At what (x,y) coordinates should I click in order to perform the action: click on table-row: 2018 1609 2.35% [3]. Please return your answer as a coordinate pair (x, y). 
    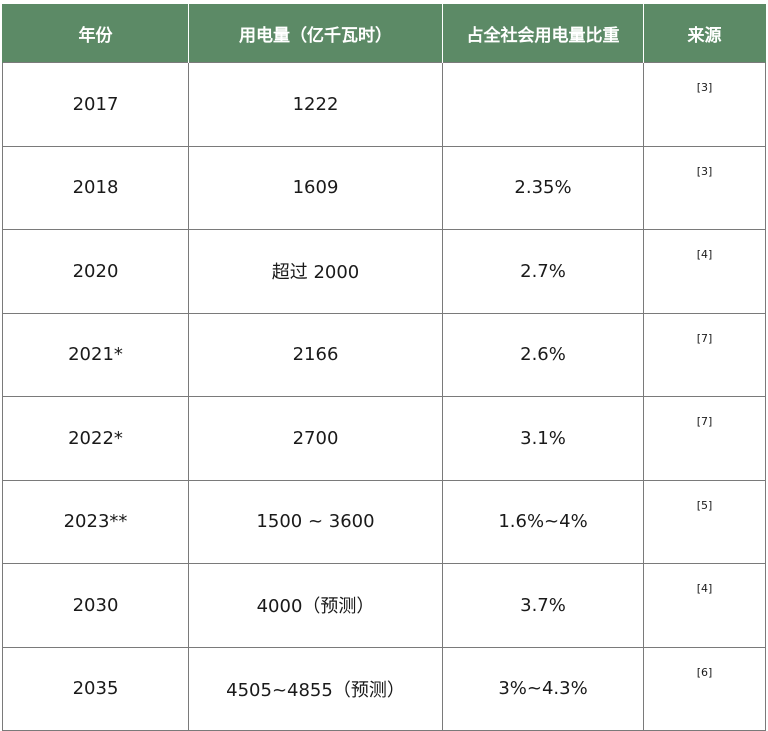
    Looking at the image, I should click on (384, 187).